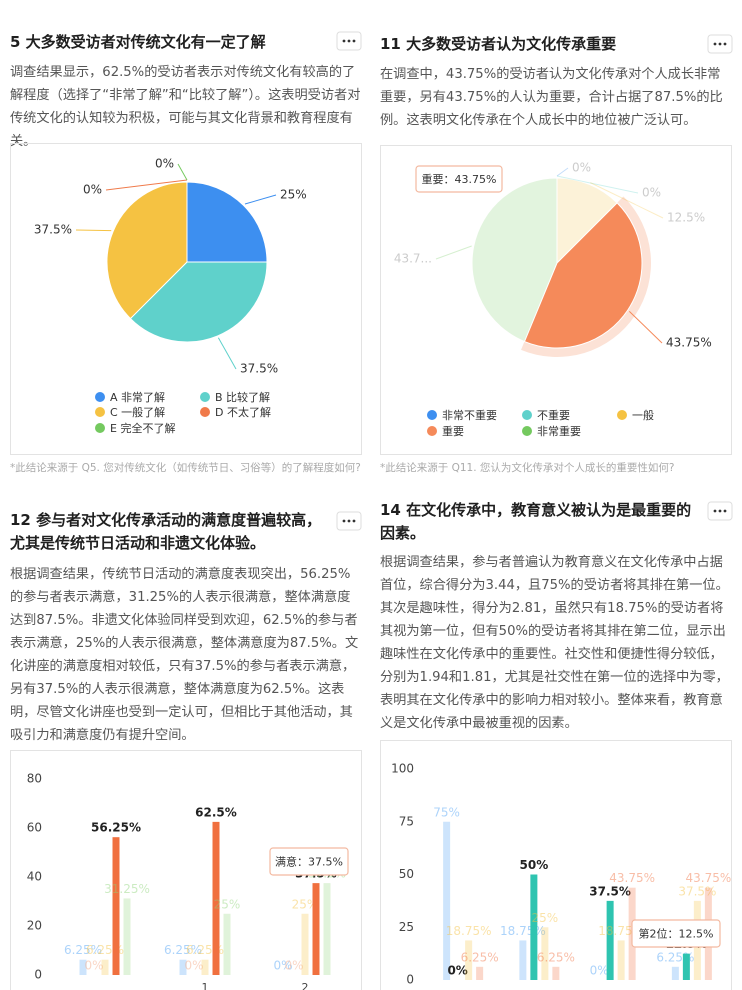 The width and height of the screenshot is (742, 990). I want to click on card-footnote: *此结论来源于 Q5. 您对传统文化（如传统节日、习俗等）的了解程度如何?, so click(185, 468).